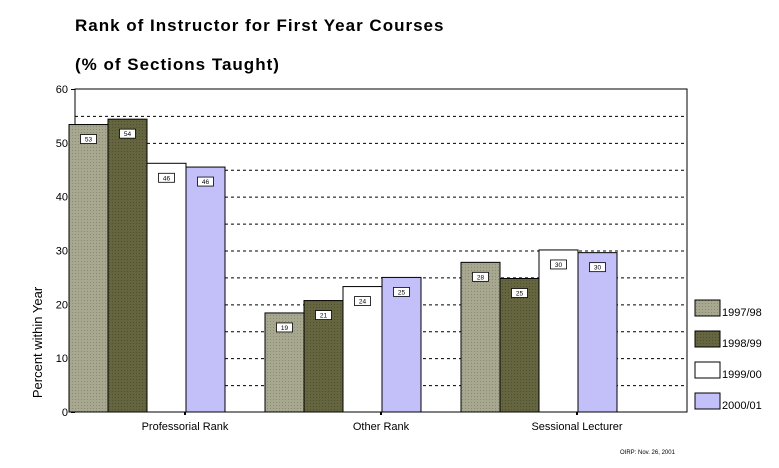  I want to click on legend-label: 1997/98, so click(742, 313).